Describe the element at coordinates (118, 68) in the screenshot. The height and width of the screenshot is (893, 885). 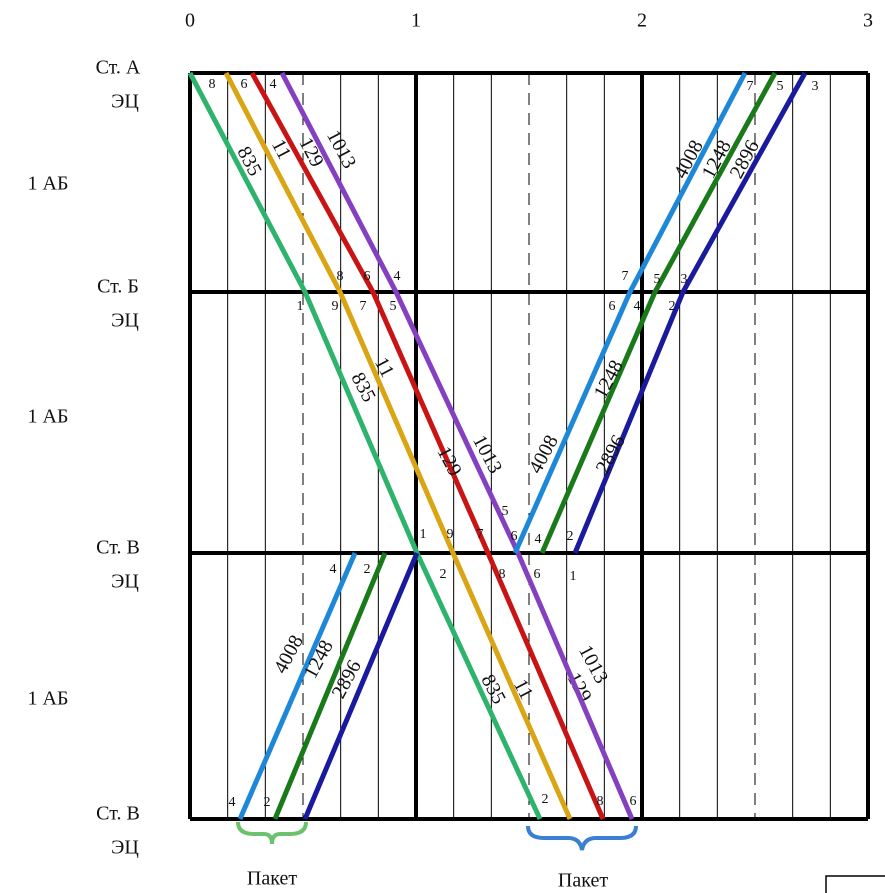
I see `station-name: Ст. А` at that location.